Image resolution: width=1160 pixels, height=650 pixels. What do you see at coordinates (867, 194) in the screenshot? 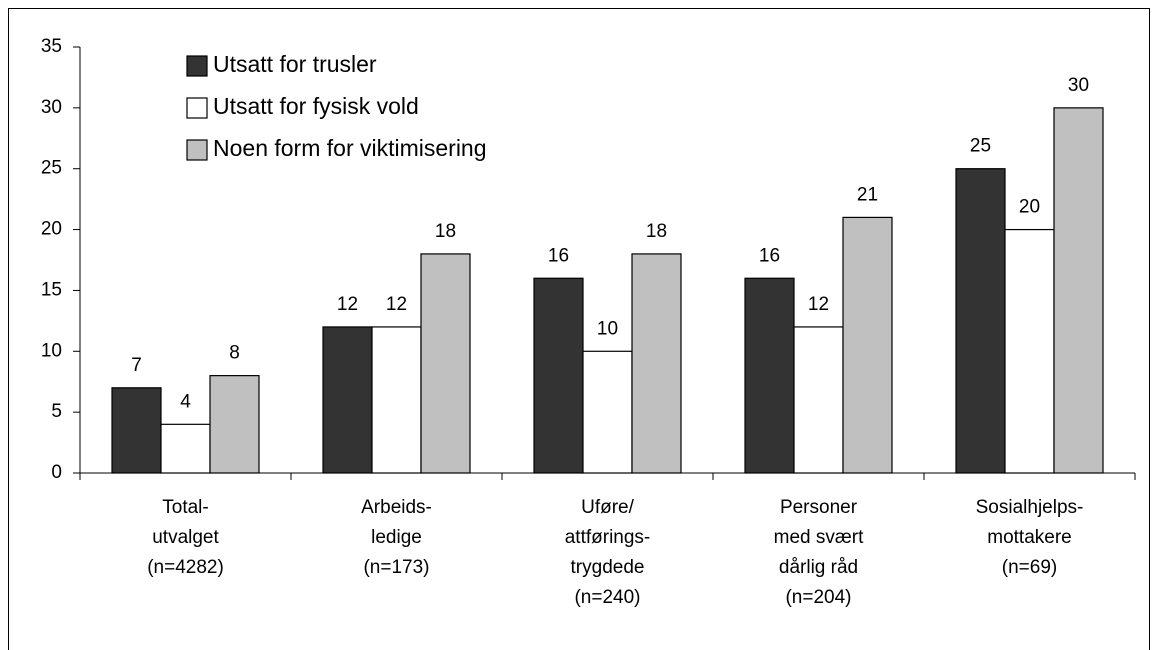
I see `value-label: 21` at bounding box center [867, 194].